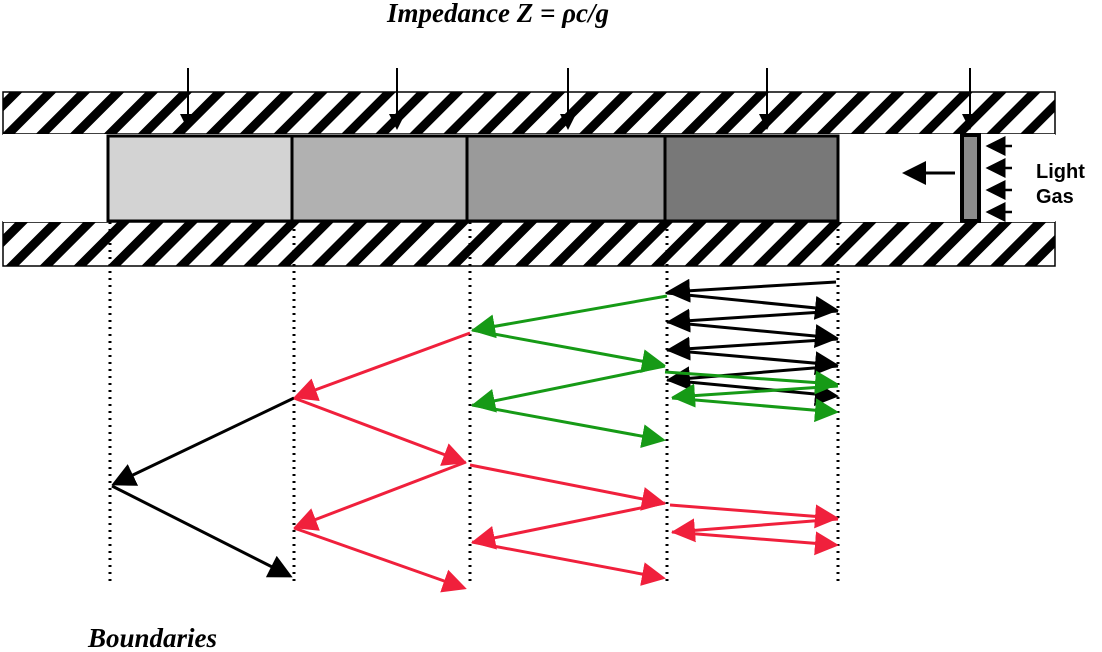  I want to click on diagram-title: Impedance Z = ρc/g, so click(497, 14).